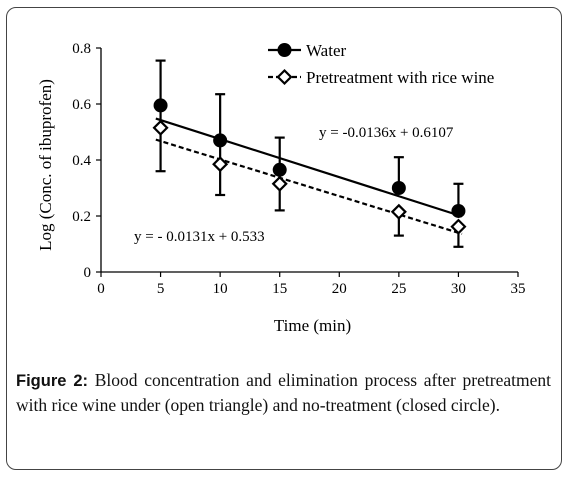 The width and height of the screenshot is (571, 481). I want to click on x-tick-label: 20, so click(339, 289).